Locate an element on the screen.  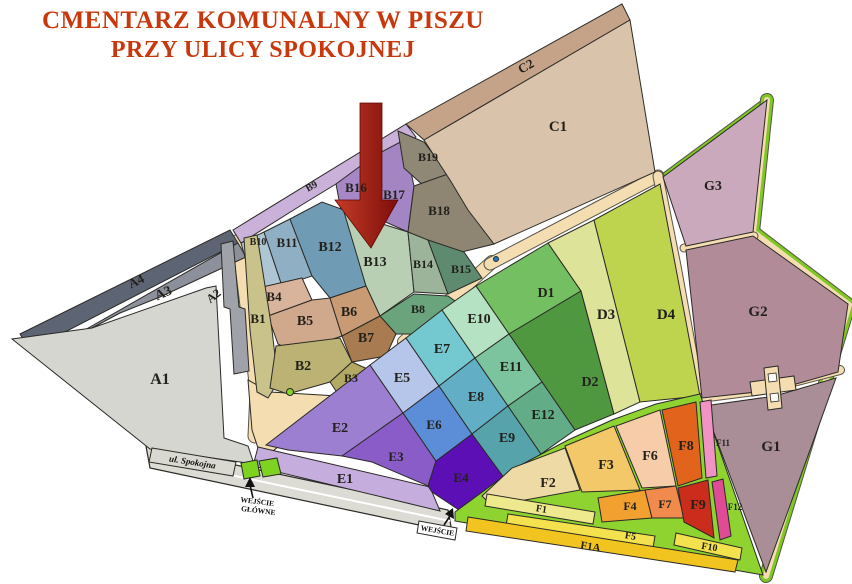
main-entrance-line2-label: GŁÓWNE is located at coordinates (259, 510).